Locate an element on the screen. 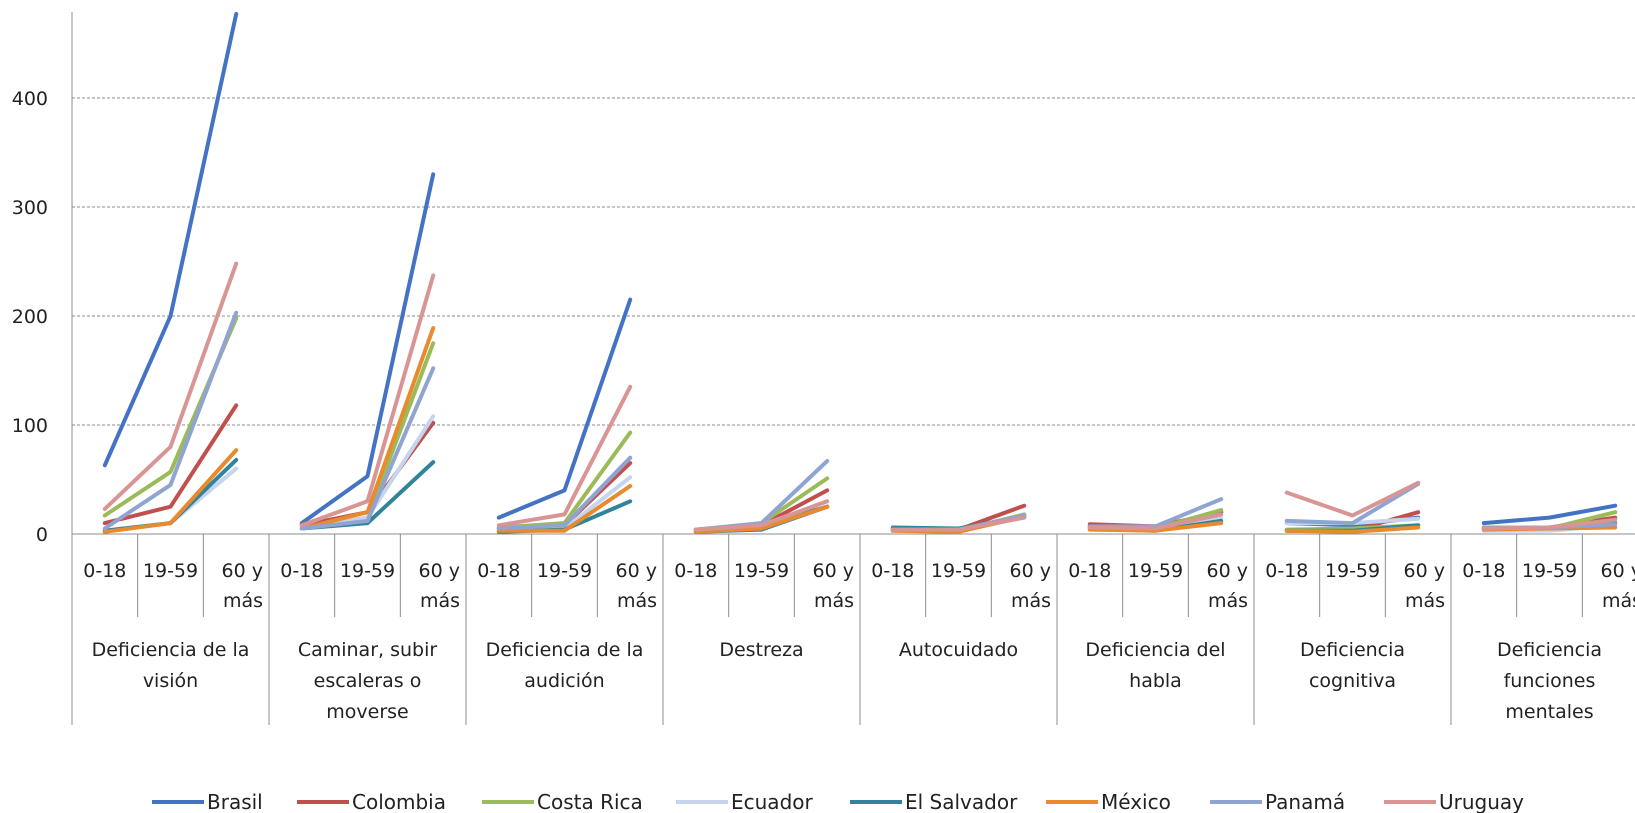  group-label: habla is located at coordinates (1155, 681).